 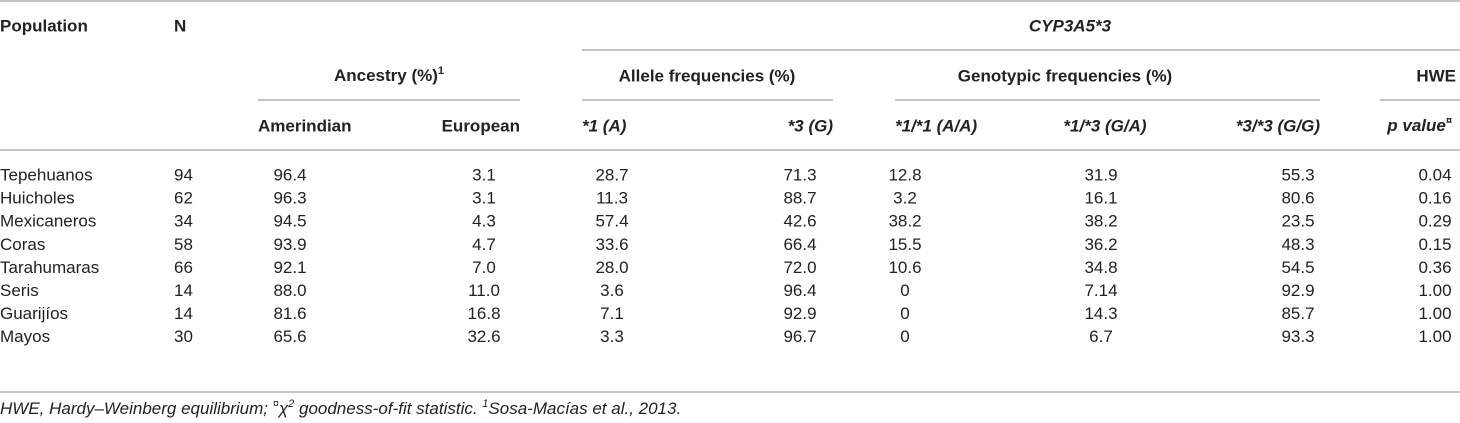 I want to click on cell: 31.9, so click(x=1100, y=174).